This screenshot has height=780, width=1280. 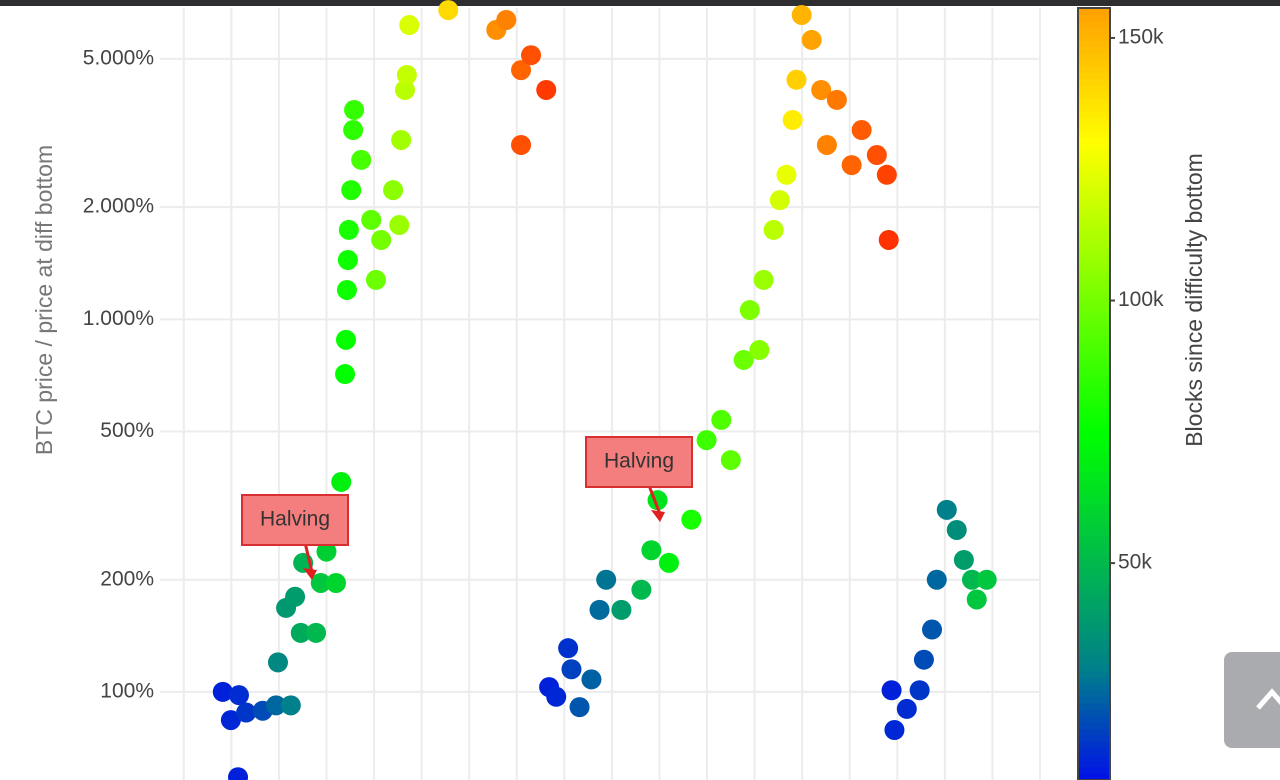 I want to click on y-axis-title: BTC price / price at diff bottom, so click(x=44, y=300).